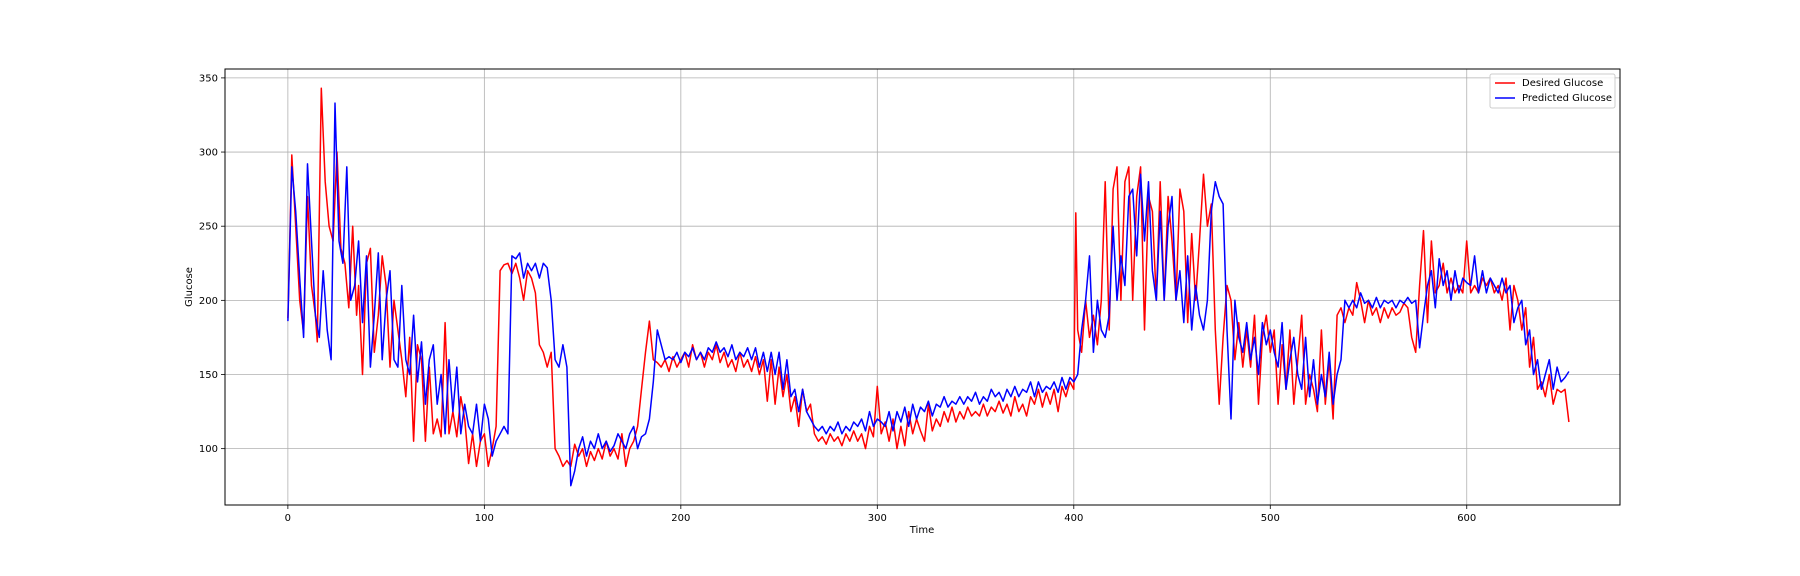 The image size is (1800, 576). What do you see at coordinates (484, 518) in the screenshot?
I see `x-tick-label-100: 100` at bounding box center [484, 518].